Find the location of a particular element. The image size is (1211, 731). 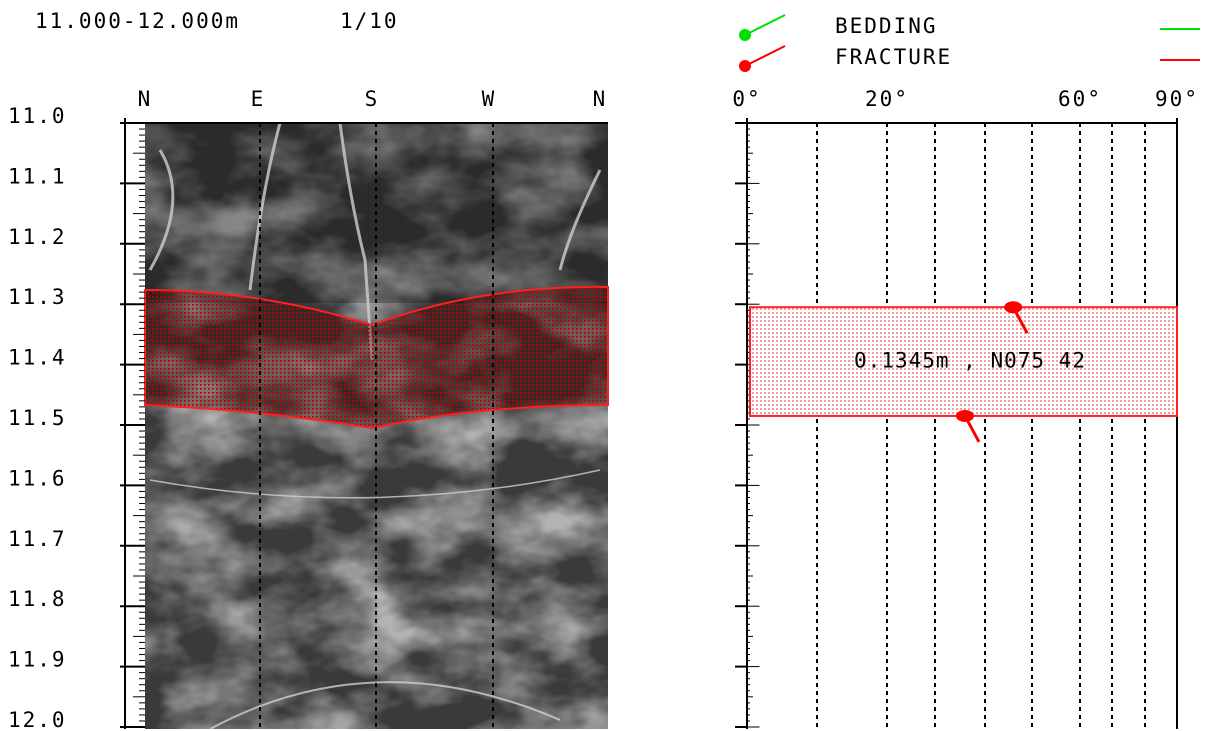

depth-label: 11.3 is located at coordinates (37, 297).